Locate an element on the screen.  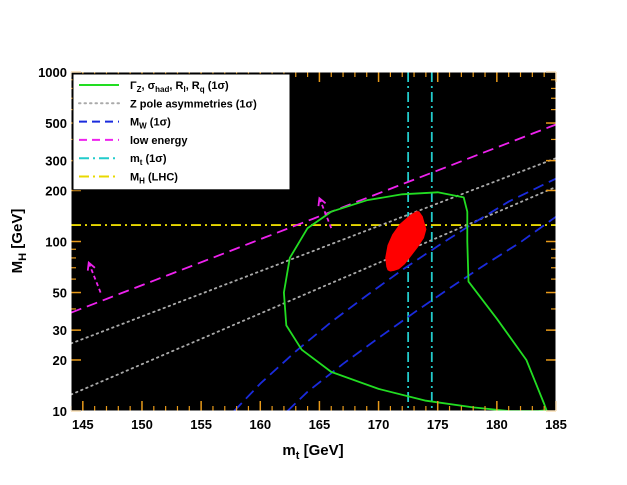
legend-label: low energy is located at coordinates (159, 141).